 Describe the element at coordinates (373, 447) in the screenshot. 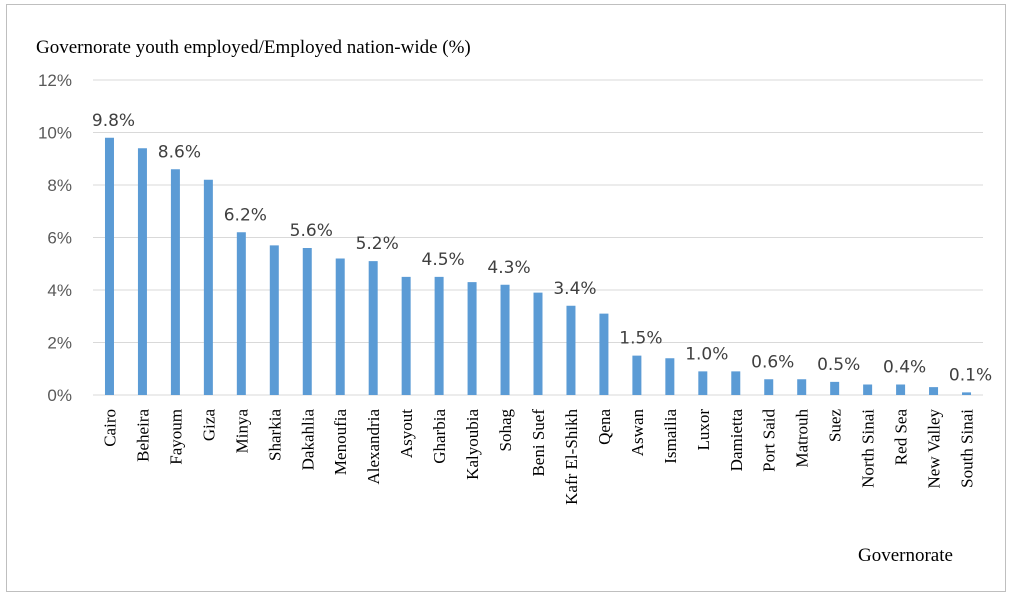

I see `x-tick-label: Alexandria` at that location.